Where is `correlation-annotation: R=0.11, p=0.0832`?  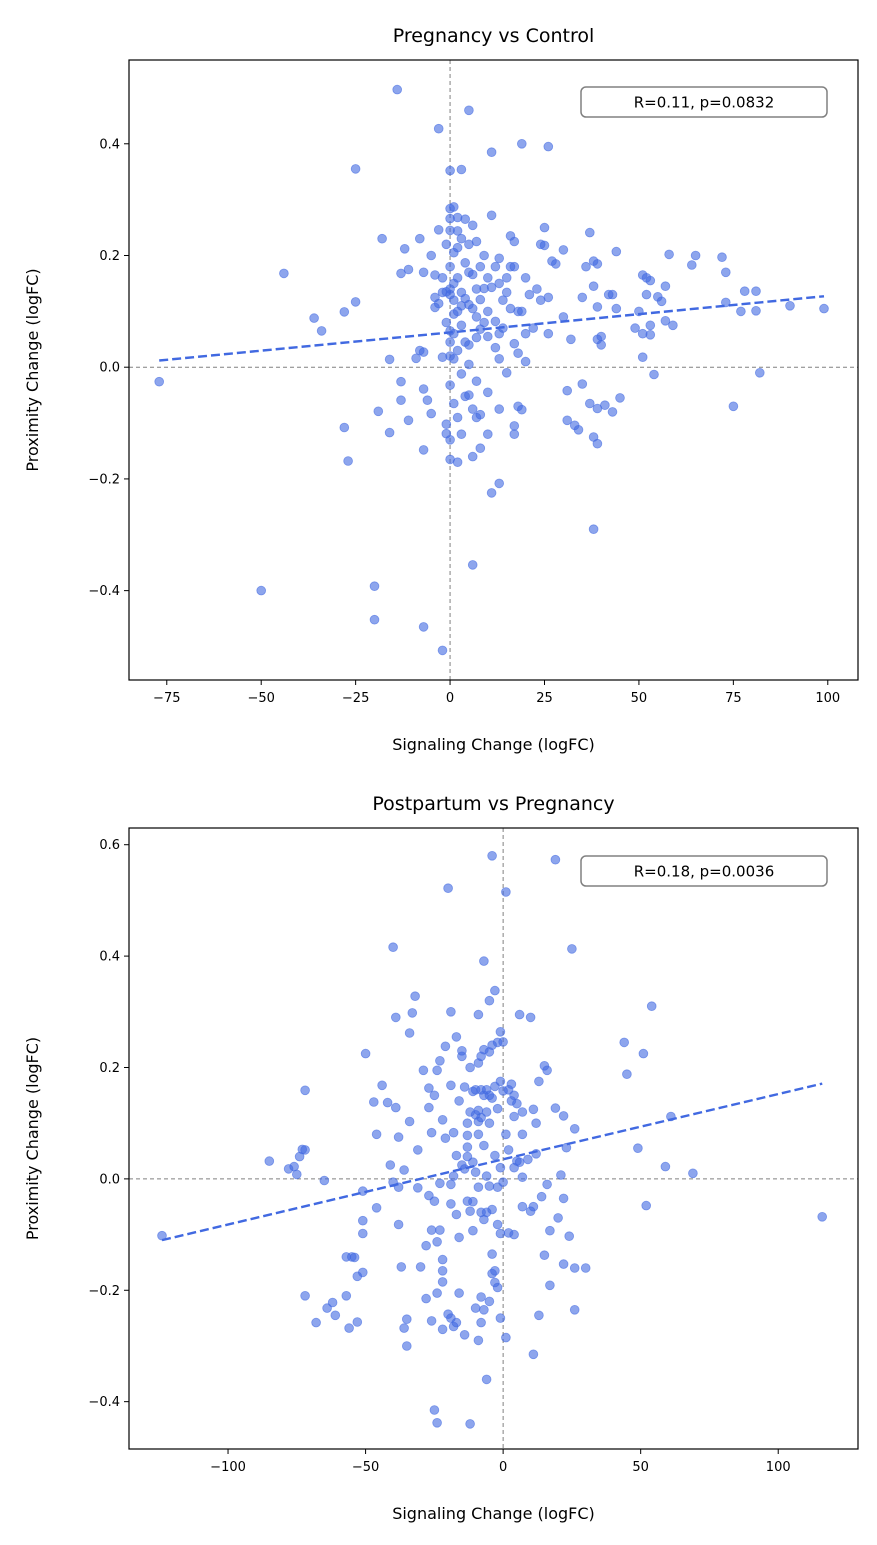
correlation-annotation: R=0.11, p=0.0832 is located at coordinates (704, 102).